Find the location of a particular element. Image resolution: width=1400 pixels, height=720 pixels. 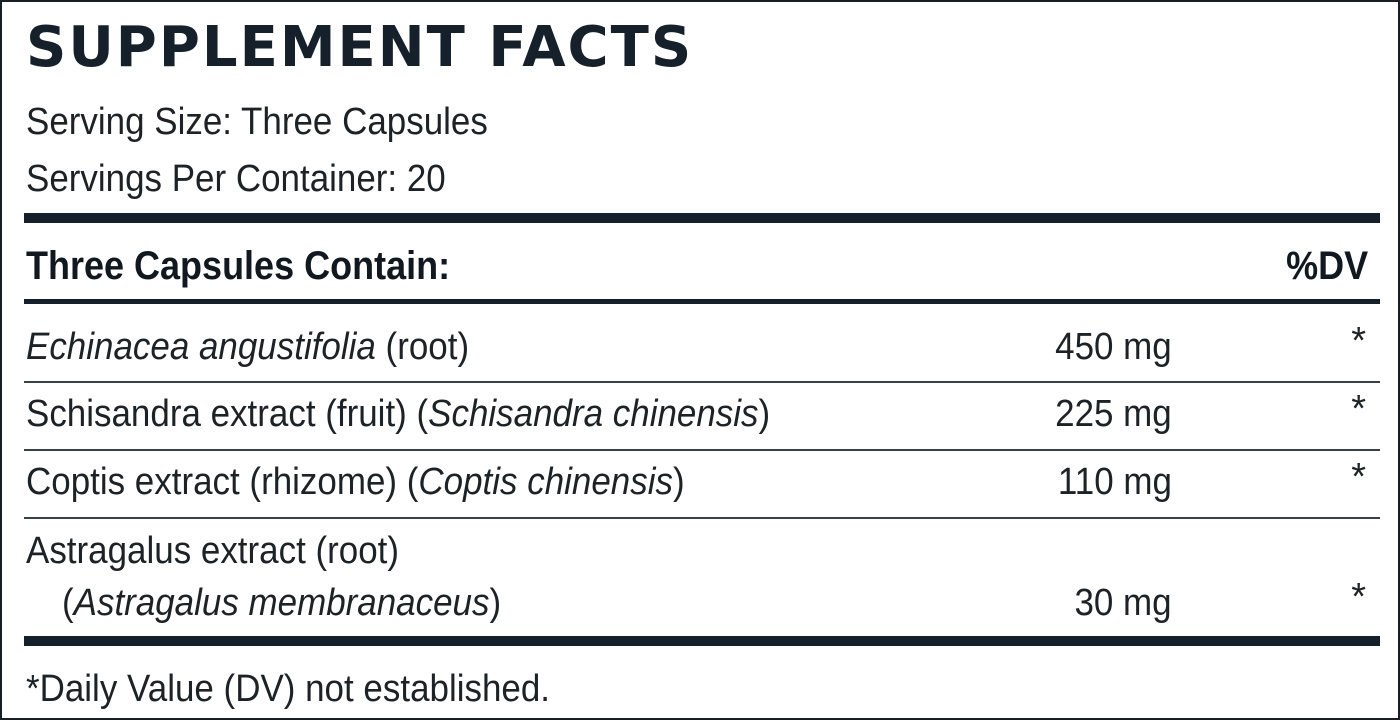

ingredient-name-line1: Astragalus extract (root) is located at coordinates (213, 551).